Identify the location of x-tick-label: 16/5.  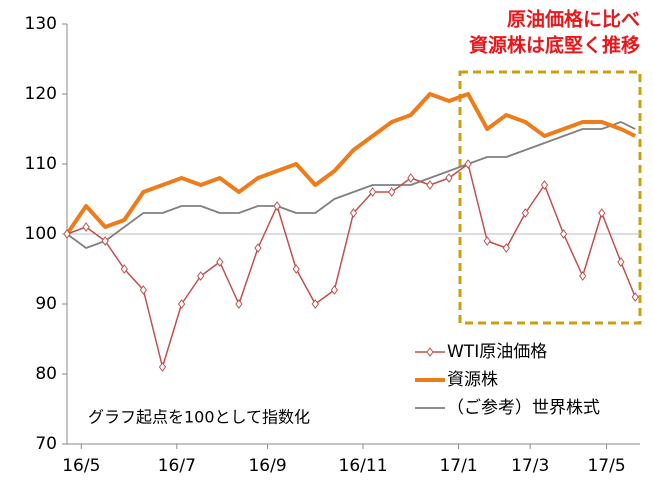
(81, 466).